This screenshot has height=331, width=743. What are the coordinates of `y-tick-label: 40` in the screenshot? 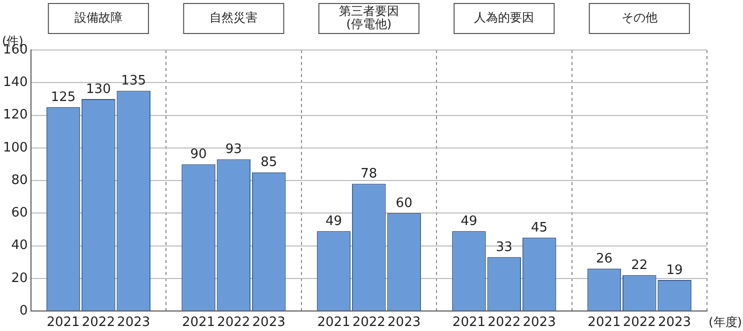 It's located at (19, 246).